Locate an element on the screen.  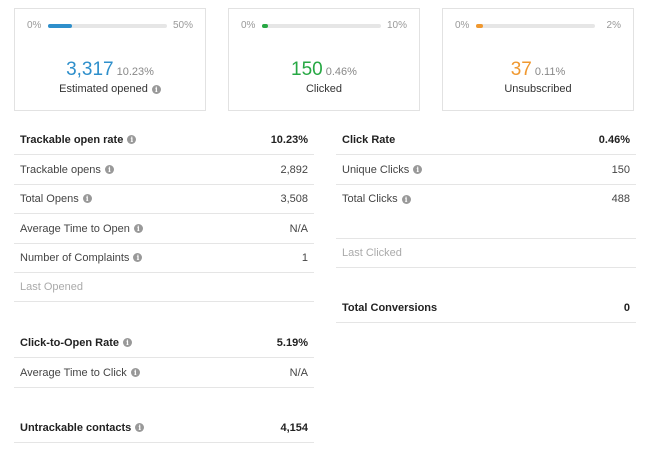
stat-row: Click Rate 0.46% is located at coordinates (486, 140).